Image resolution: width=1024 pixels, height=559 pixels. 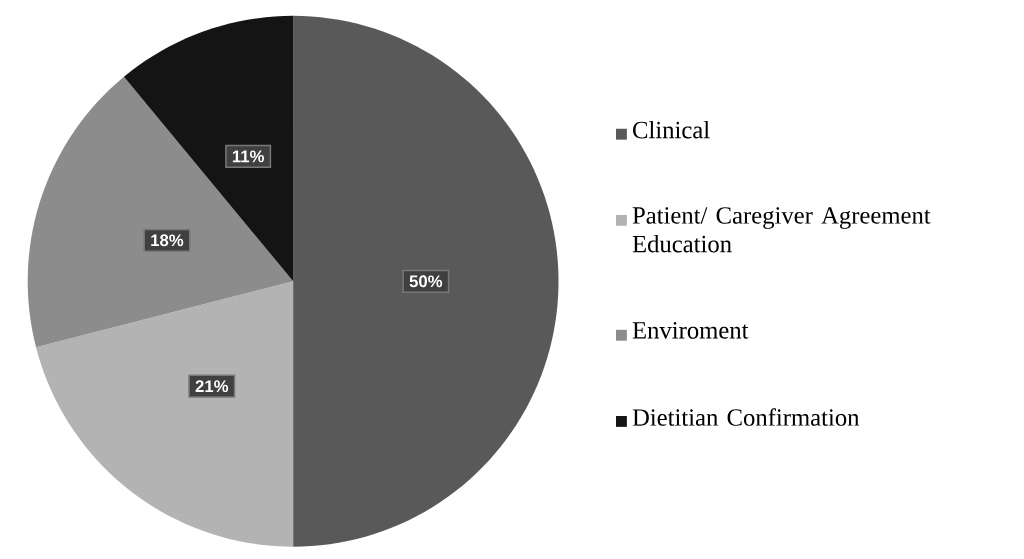 I want to click on legend-label: Patient/ Caregiver Agreement Education, so click(x=781, y=230).